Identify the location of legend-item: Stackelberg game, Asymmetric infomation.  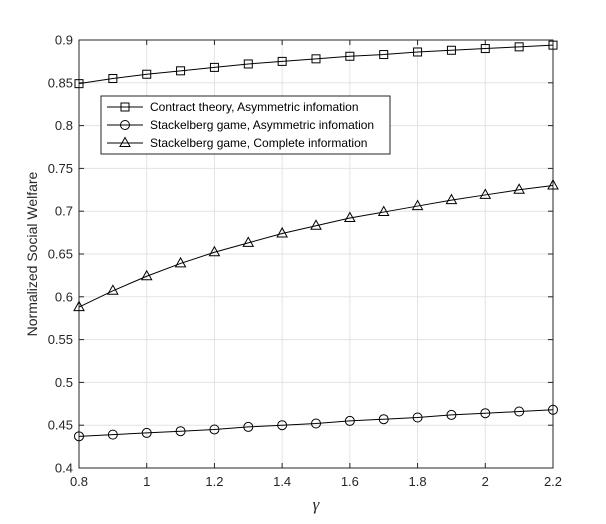
(240, 125).